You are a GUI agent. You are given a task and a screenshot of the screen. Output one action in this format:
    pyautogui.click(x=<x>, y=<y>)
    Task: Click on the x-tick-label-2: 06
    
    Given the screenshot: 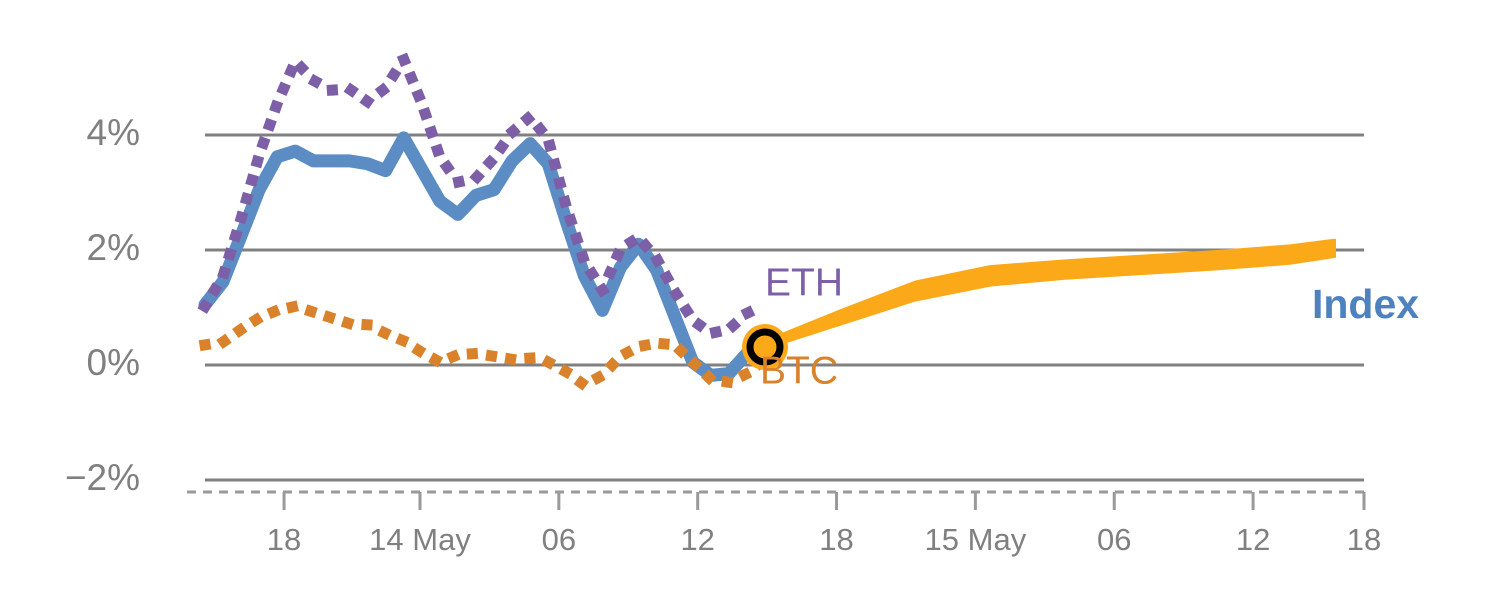 What is the action you would take?
    pyautogui.click(x=559, y=539)
    